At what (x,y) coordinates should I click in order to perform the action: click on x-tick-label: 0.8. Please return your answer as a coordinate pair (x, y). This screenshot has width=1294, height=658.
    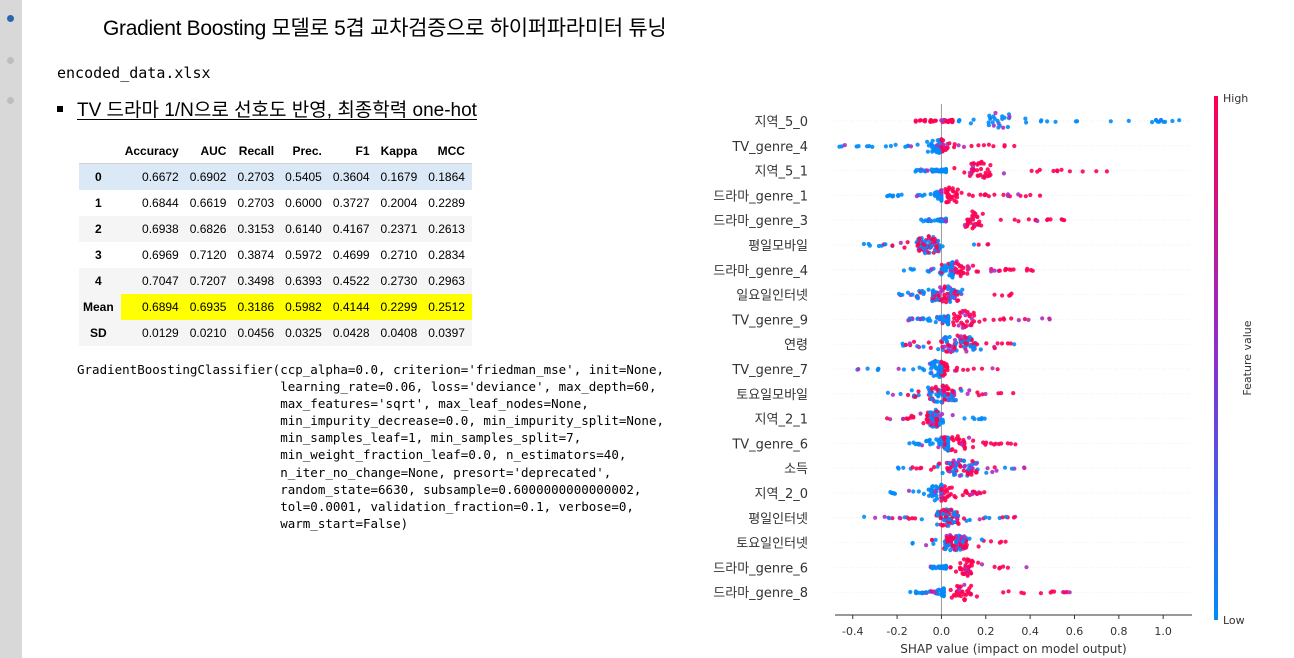
    Looking at the image, I should click on (1119, 631).